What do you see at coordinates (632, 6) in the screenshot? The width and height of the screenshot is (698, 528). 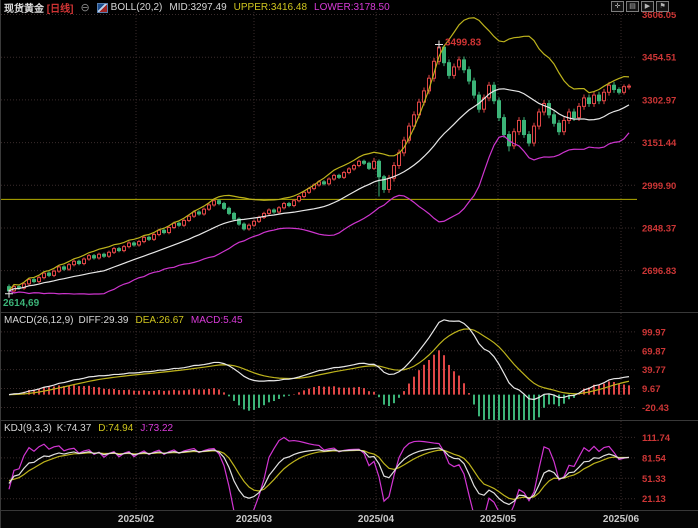 I see `panel-icon: ▤` at bounding box center [632, 6].